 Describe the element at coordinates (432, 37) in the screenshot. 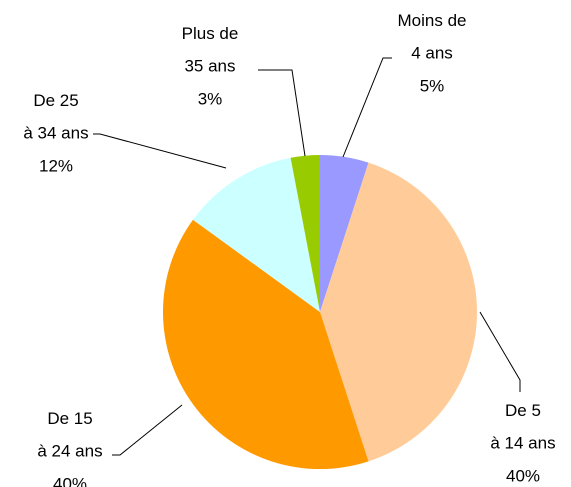

I see `slice-label: Moins de 4 ans` at that location.